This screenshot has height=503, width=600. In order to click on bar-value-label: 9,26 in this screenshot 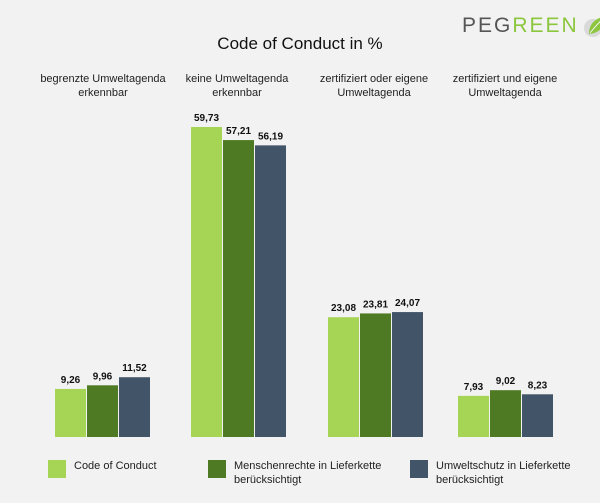, I will do `click(71, 380)`.